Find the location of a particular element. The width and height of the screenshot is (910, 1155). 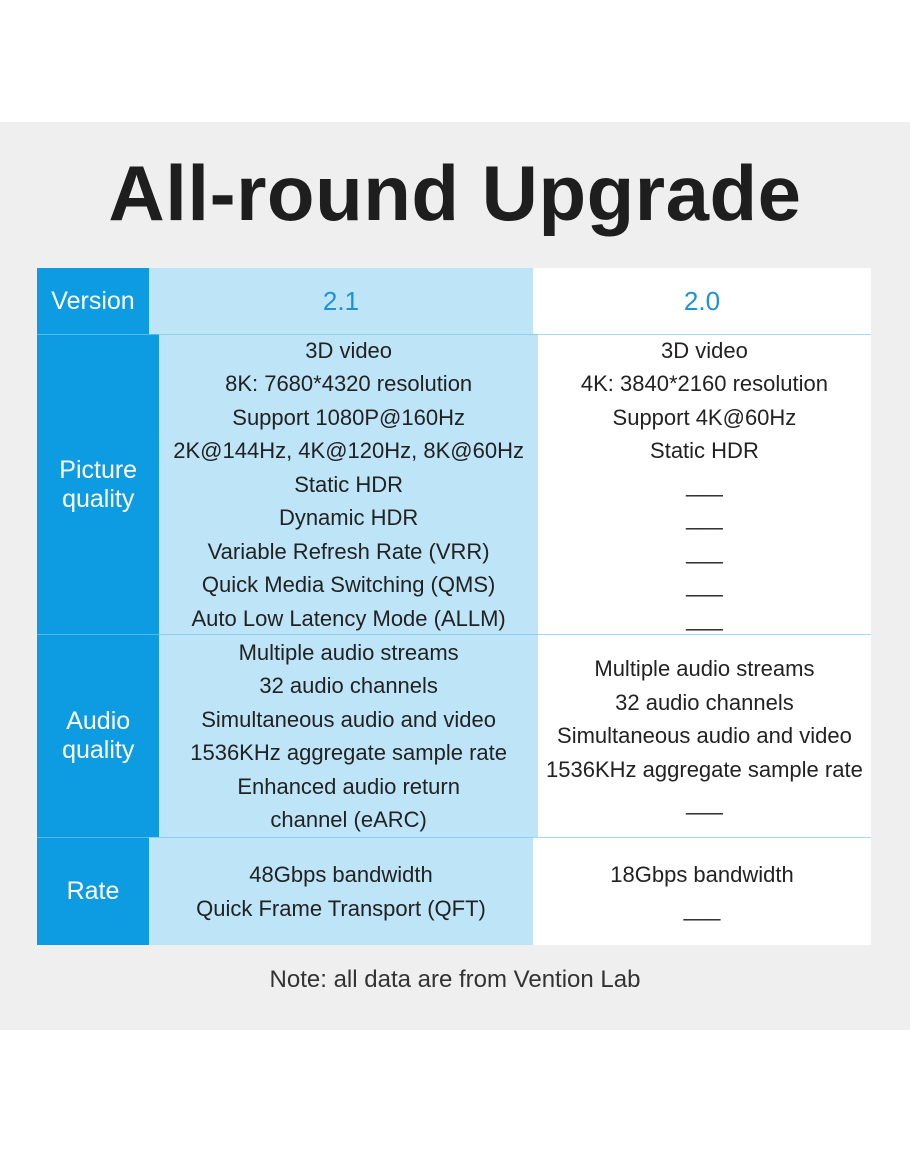

feature-line: Enhanced audio return is located at coordinates (348, 786).